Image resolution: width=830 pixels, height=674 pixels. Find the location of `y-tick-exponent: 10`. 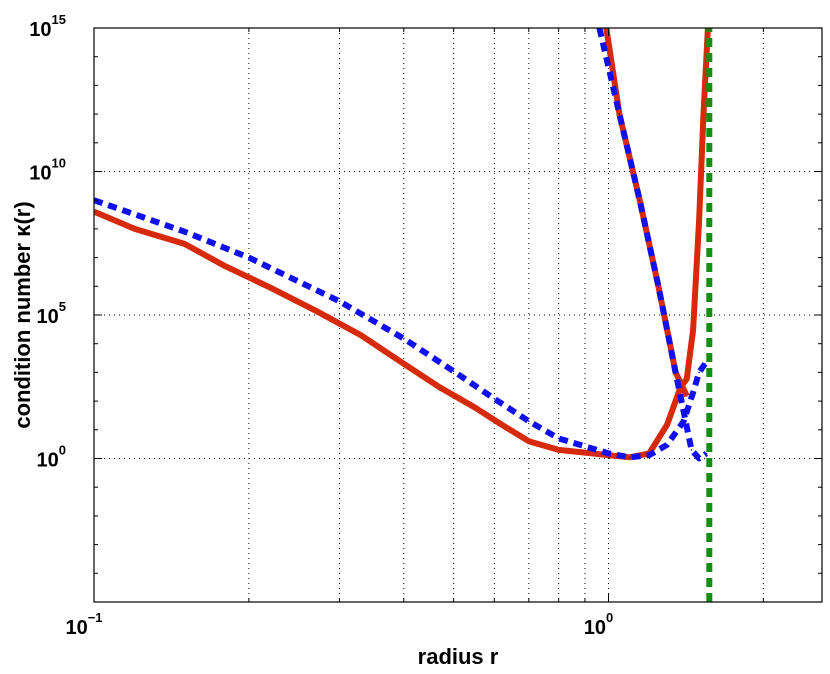

y-tick-exponent: 10 is located at coordinates (59, 163).